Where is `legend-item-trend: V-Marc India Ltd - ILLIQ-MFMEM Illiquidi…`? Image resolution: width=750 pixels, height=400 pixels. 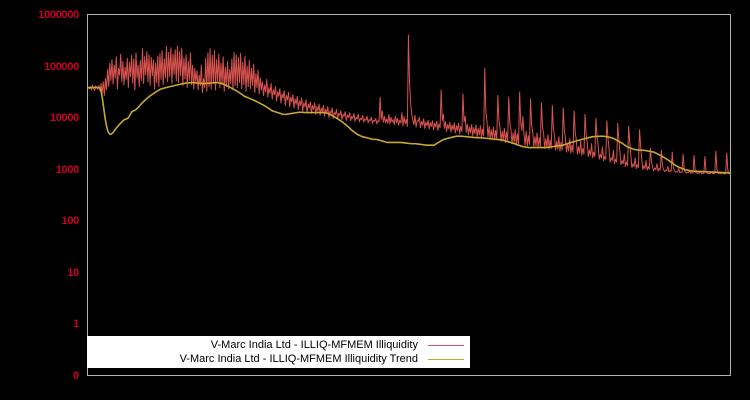
legend-item-trend: V-Marc India Ltd - ILLIQ-MFMEM Illiquidi… is located at coordinates (277, 359).